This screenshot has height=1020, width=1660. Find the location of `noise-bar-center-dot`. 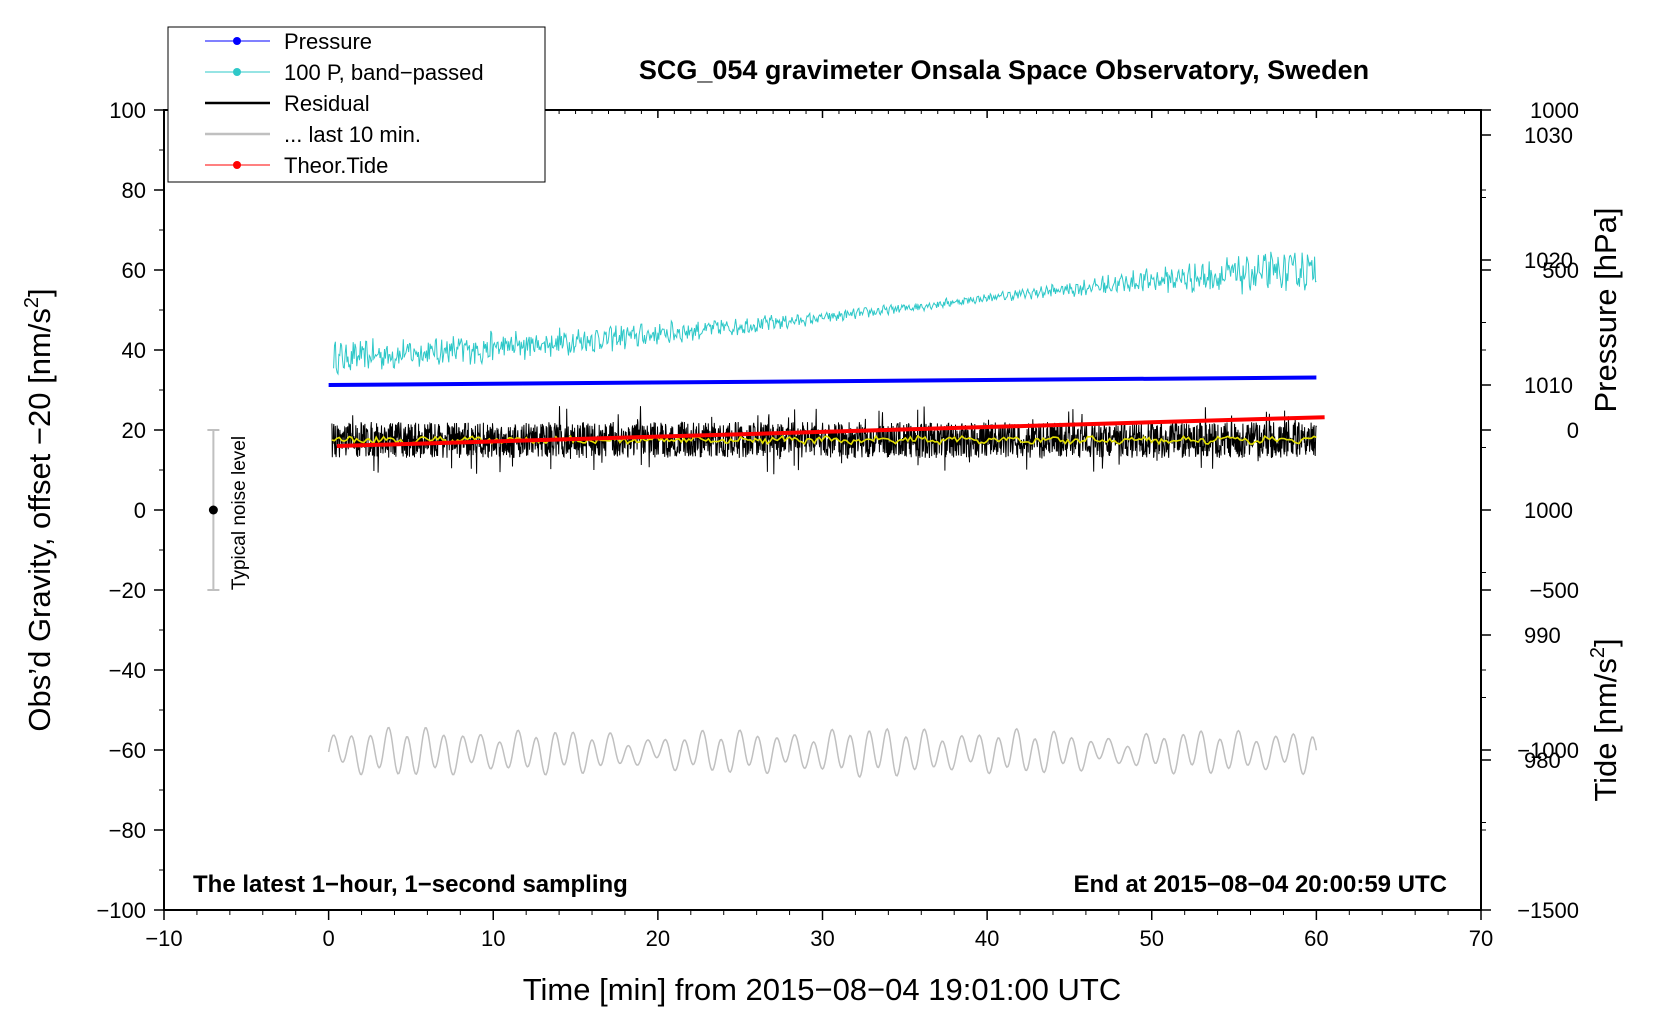

noise-bar-center-dot is located at coordinates (213, 510).